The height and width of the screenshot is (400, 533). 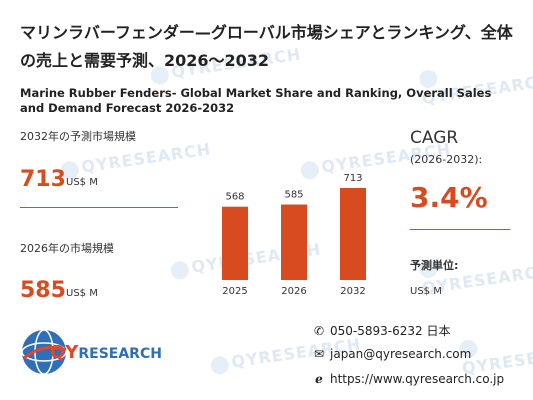 What do you see at coordinates (78, 136) in the screenshot?
I see `forecast-2032-label: 2032年の予測市場規模` at bounding box center [78, 136].